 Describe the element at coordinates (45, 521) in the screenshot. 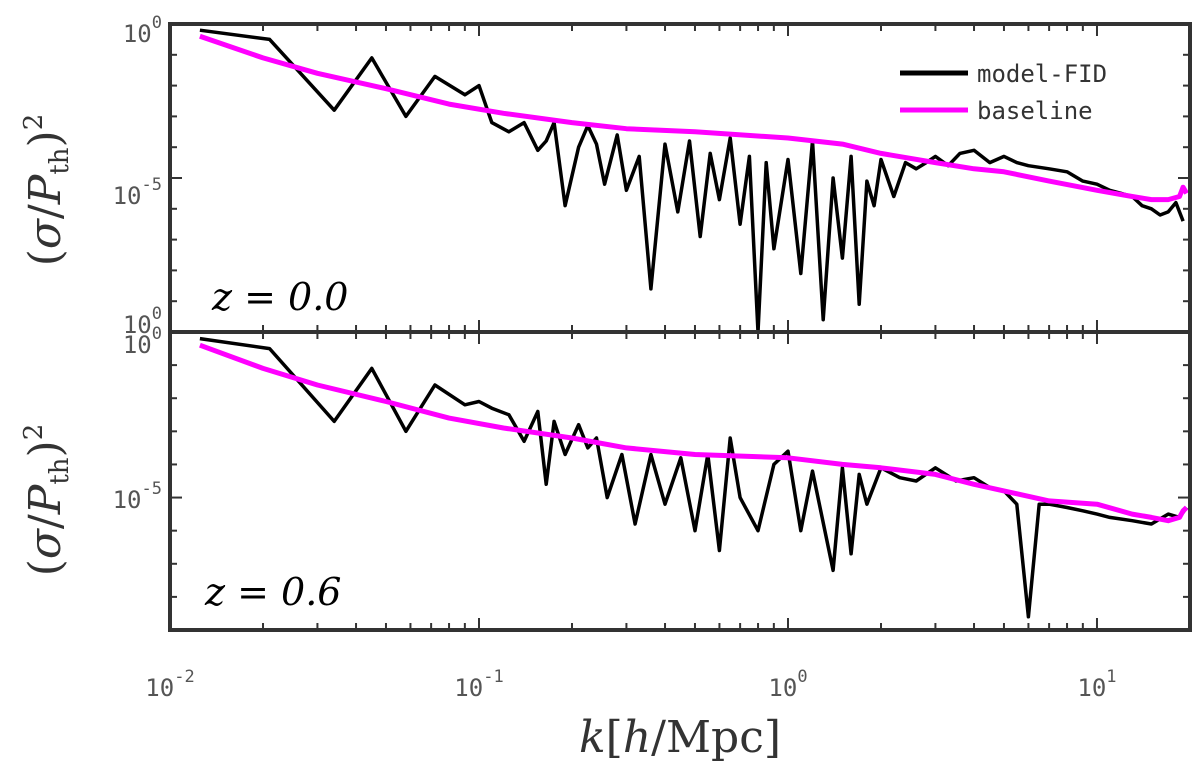

I see `y-axis-label-lower-slash: /` at that location.